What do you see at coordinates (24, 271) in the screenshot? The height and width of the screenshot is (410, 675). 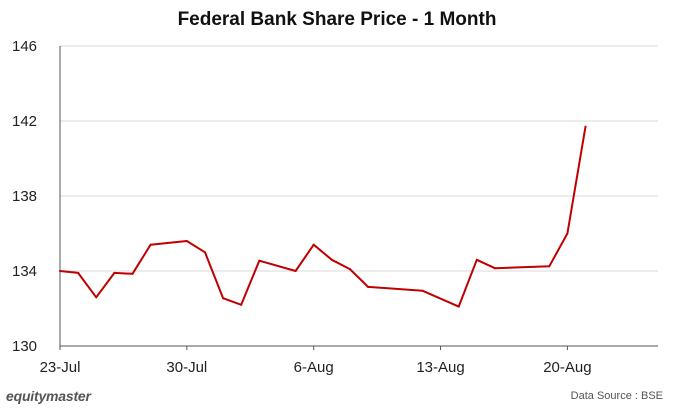 I see `y-tick-label: 134` at bounding box center [24, 271].